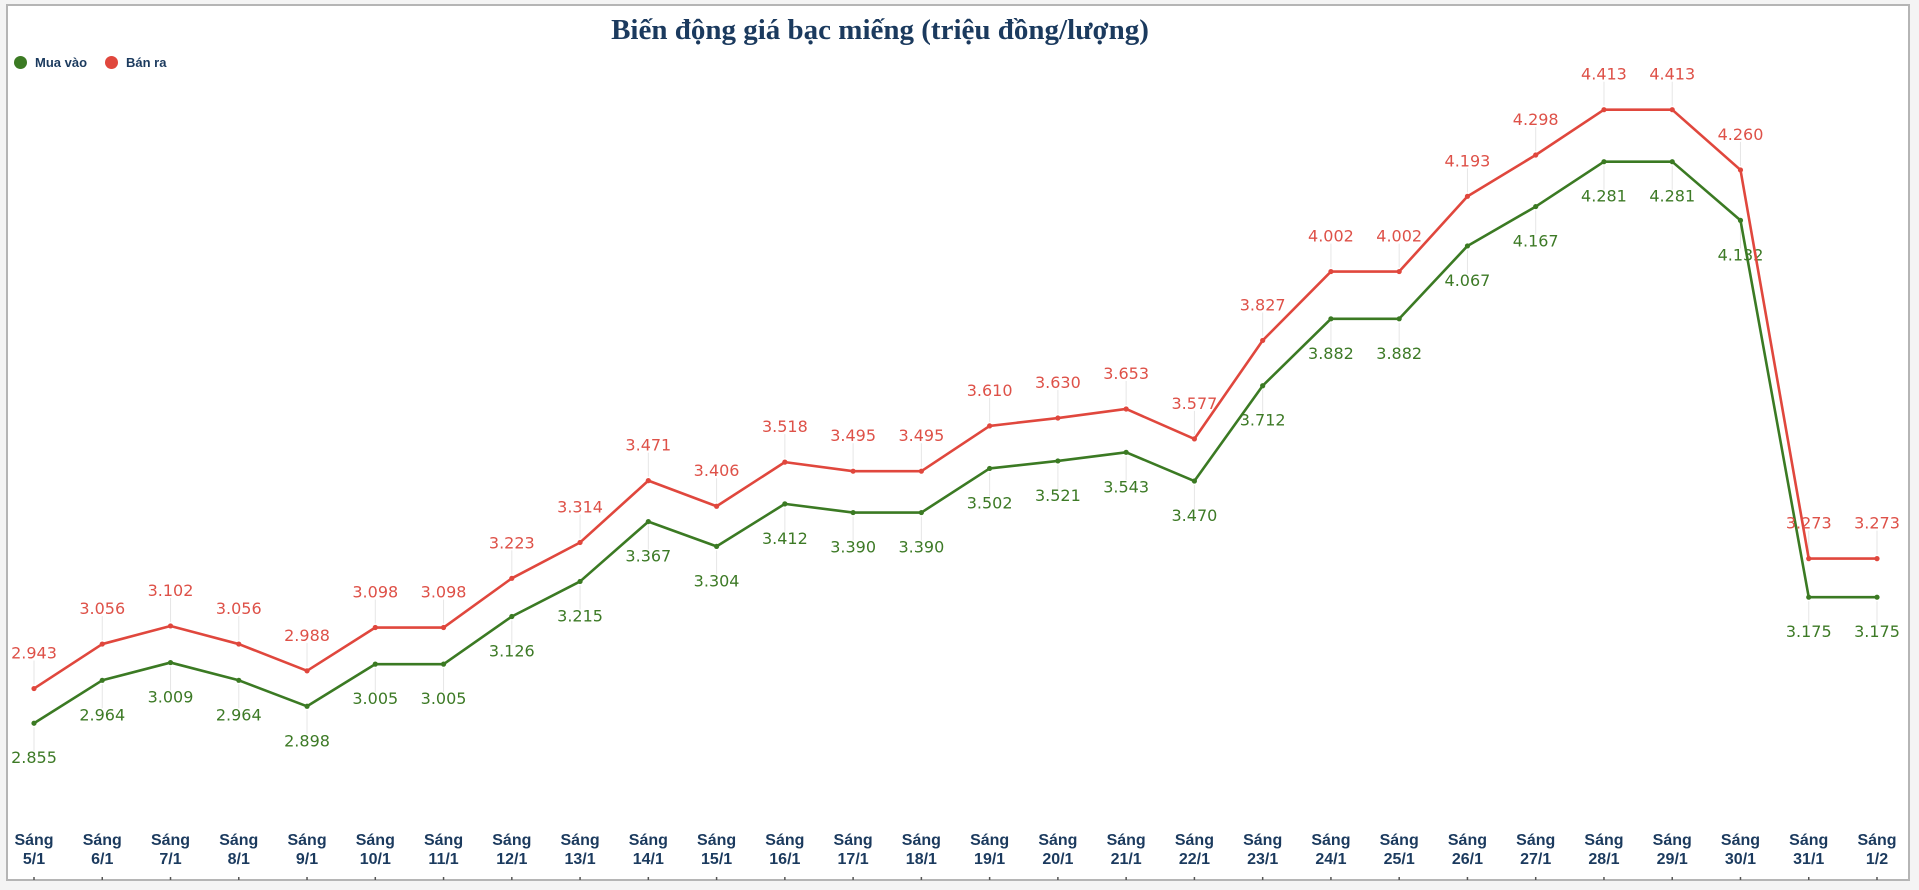 This screenshot has width=1919, height=890. What do you see at coordinates (1399, 850) in the screenshot?
I see `x-tick-label: Sáng 25/1` at bounding box center [1399, 850].